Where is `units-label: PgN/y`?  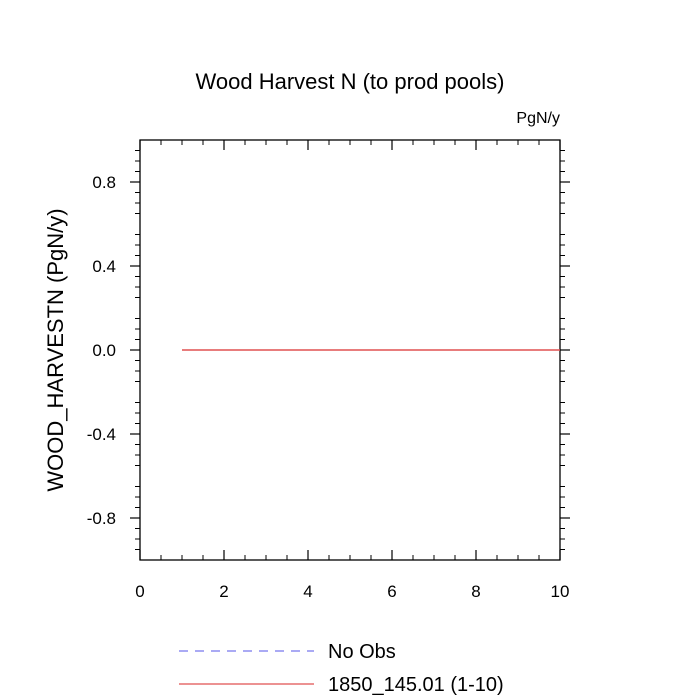 units-label: PgN/y is located at coordinates (538, 118).